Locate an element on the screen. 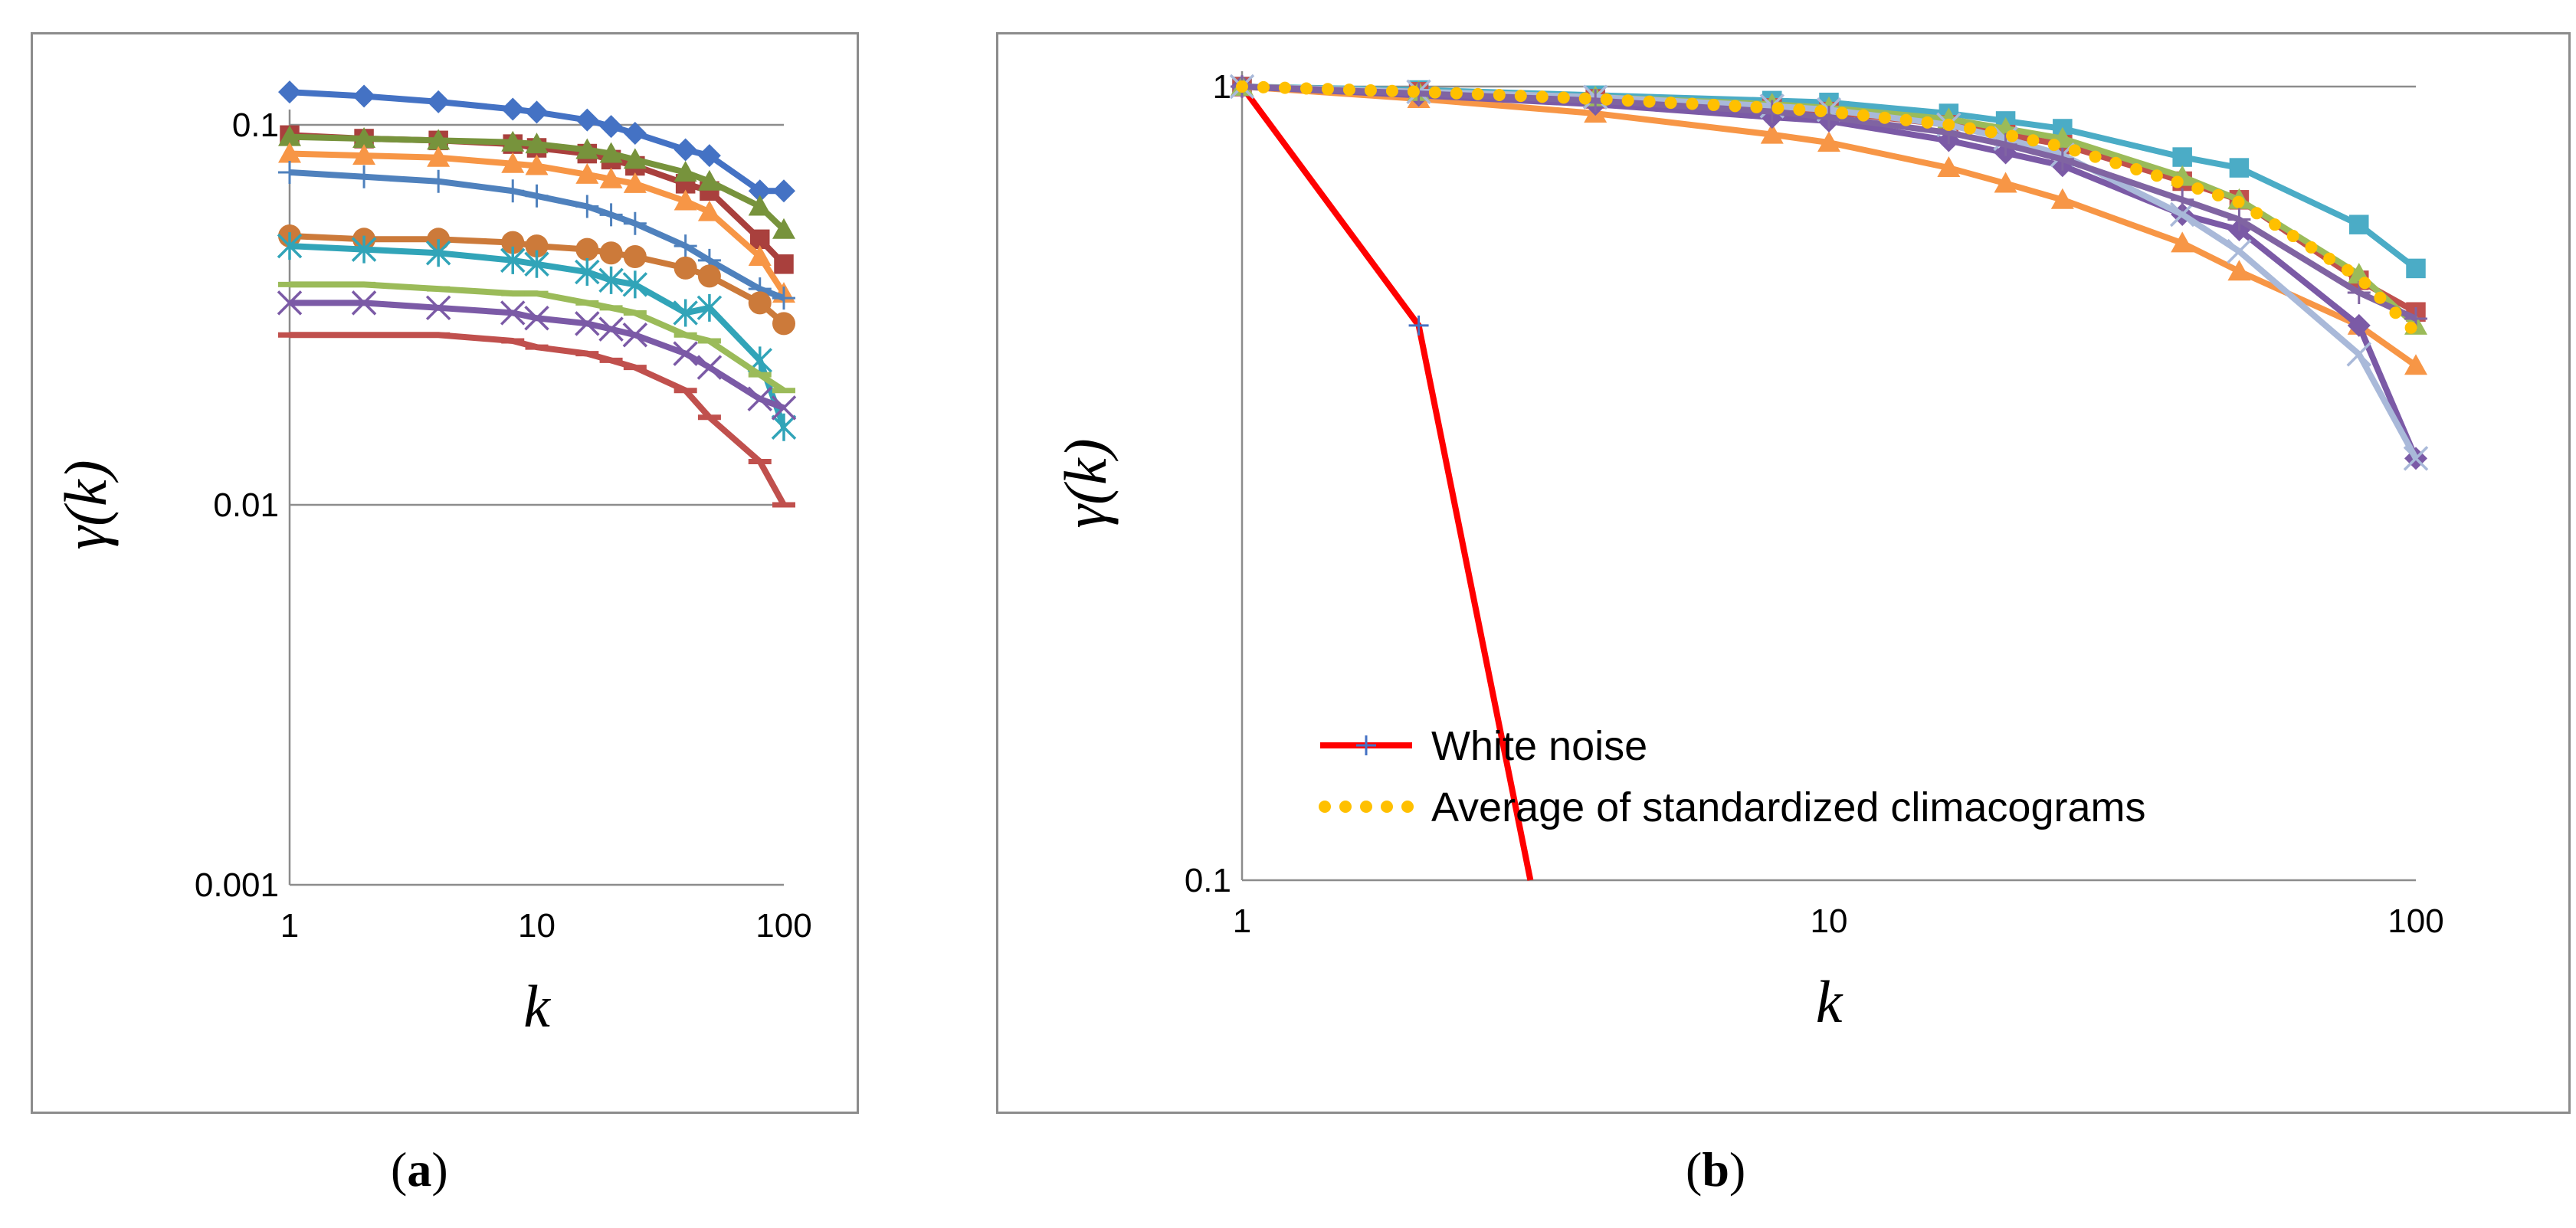  gridlines is located at coordinates (537, 314).